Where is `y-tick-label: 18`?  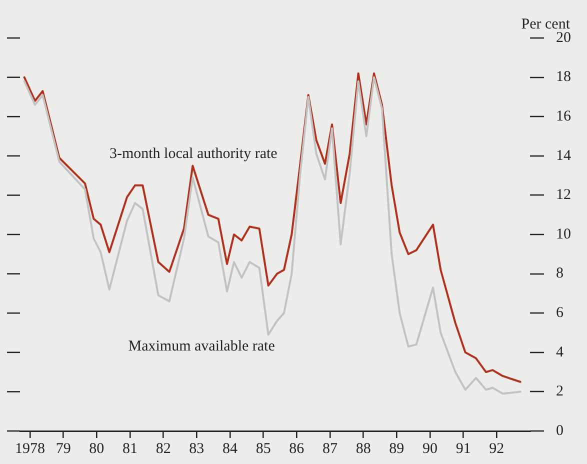
y-tick-label: 18 is located at coordinates (563, 77).